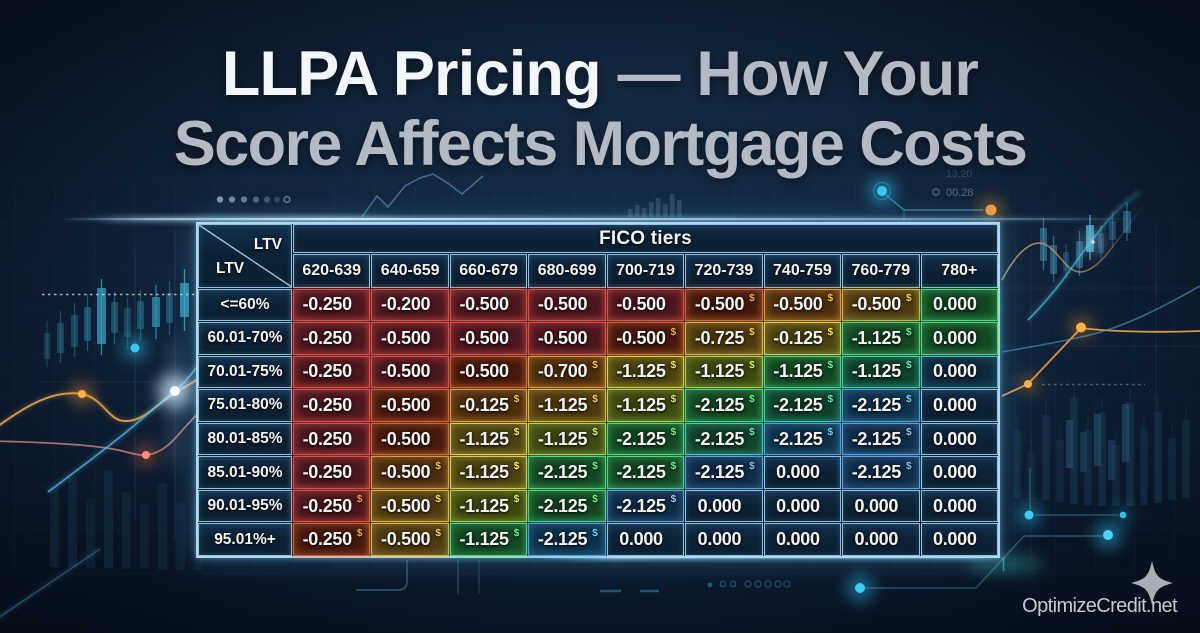 This screenshot has height=633, width=1200. What do you see at coordinates (960, 193) in the screenshot?
I see `svg-text: 00.28` at bounding box center [960, 193].